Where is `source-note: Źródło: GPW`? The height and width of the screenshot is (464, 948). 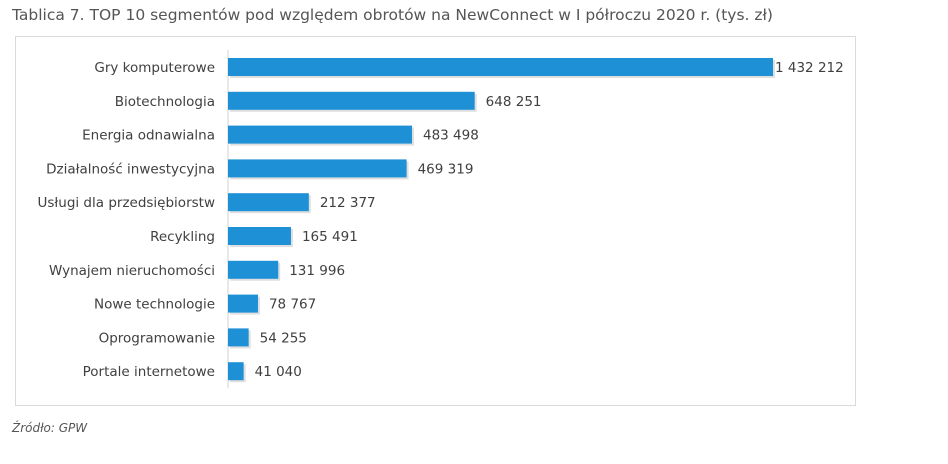 source-note: Źródło: GPW is located at coordinates (50, 428).